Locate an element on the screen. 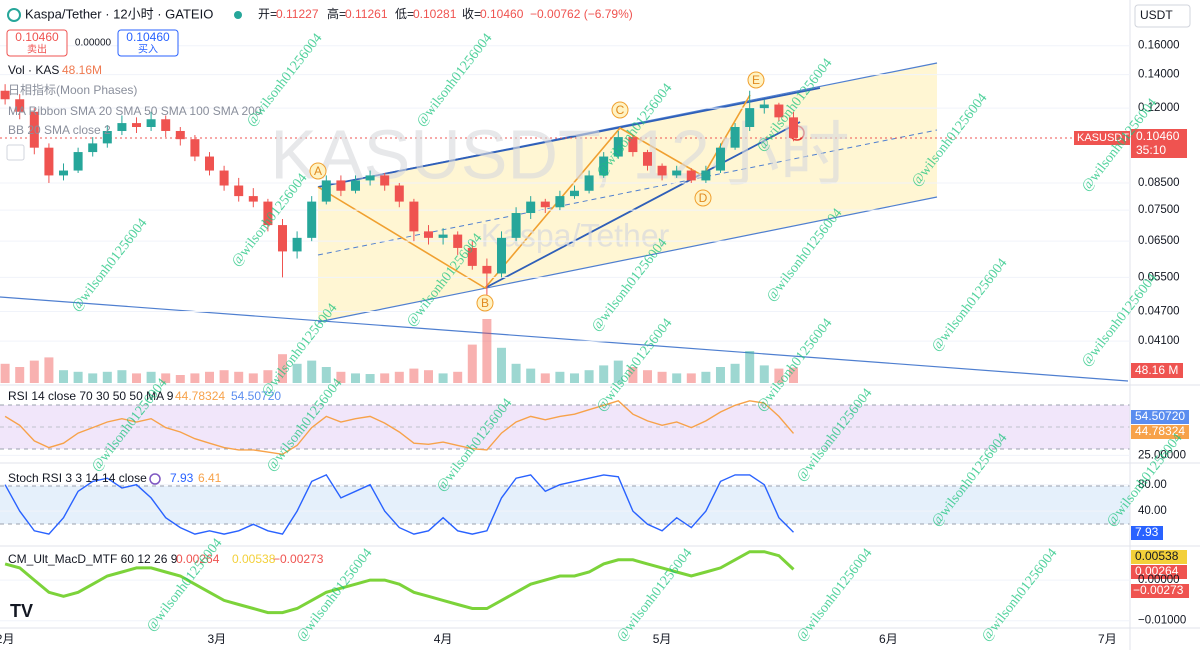 This screenshot has height=650, width=1200. stoch-box is located at coordinates (1147, 533).